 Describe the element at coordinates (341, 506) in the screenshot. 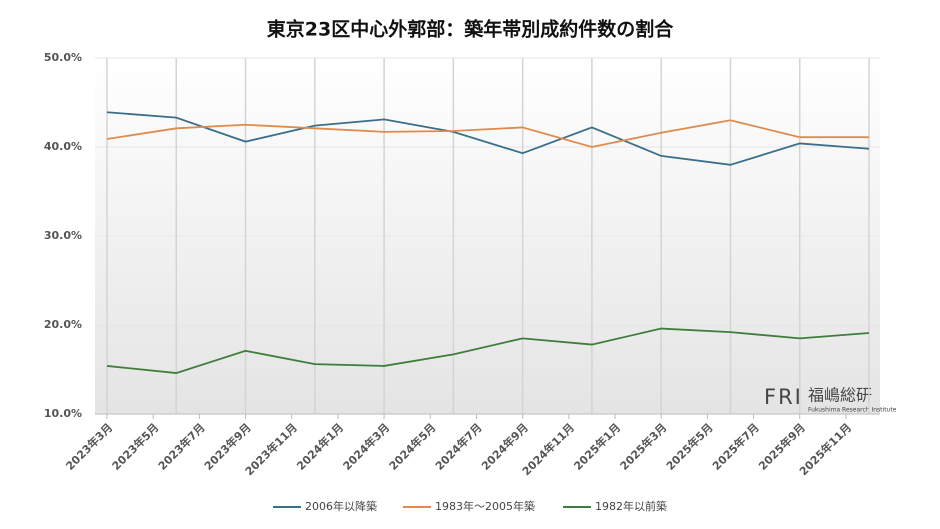

I see `legend-label: 2006年以降築` at that location.